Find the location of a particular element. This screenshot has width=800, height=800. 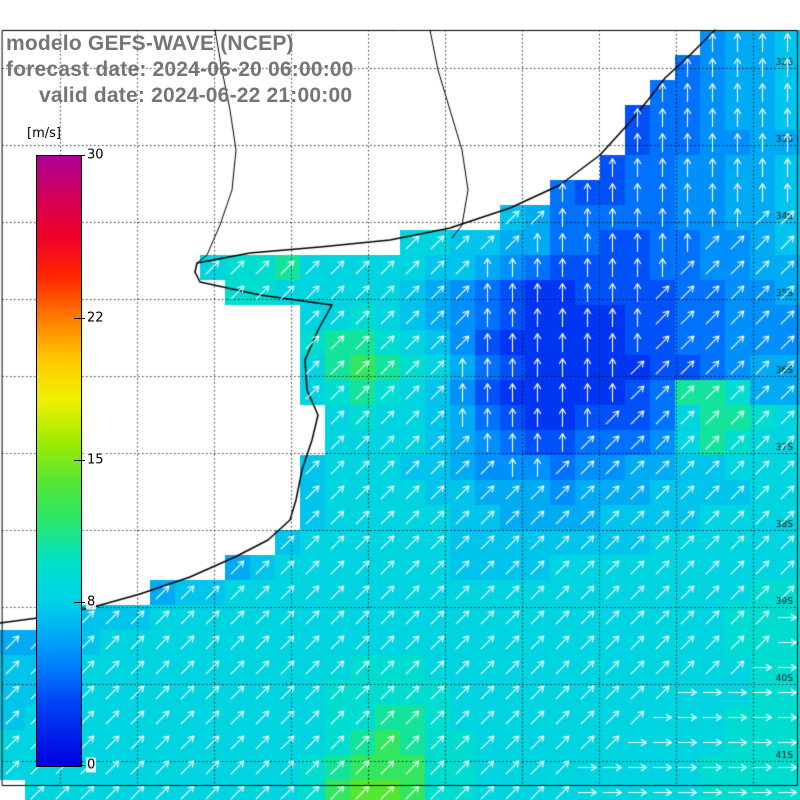

colorbar is located at coordinates (59, 461).